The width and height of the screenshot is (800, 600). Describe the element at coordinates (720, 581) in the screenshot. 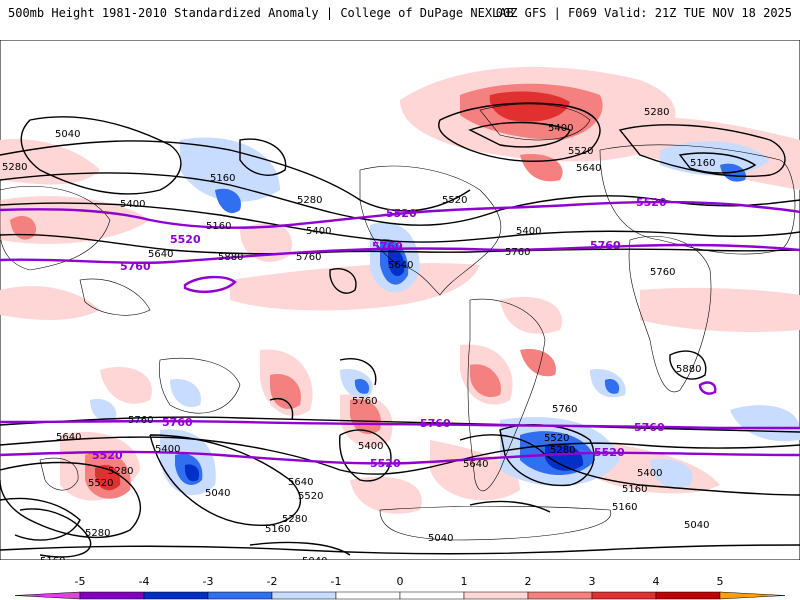

I see `colorbar-tick-label: 5` at that location.